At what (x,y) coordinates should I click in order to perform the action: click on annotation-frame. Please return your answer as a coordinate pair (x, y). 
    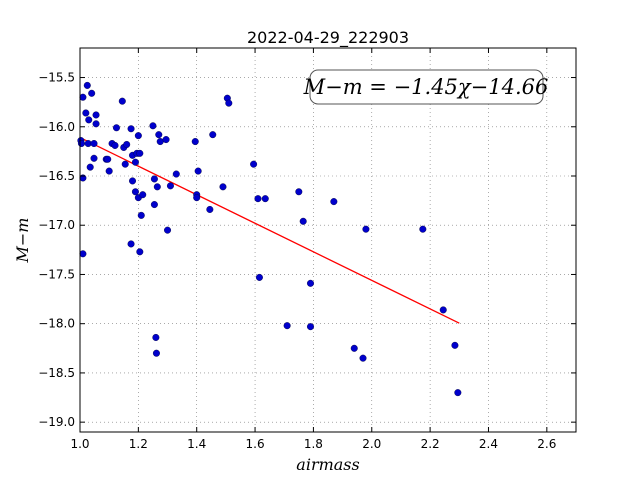
    Looking at the image, I should click on (426, 87).